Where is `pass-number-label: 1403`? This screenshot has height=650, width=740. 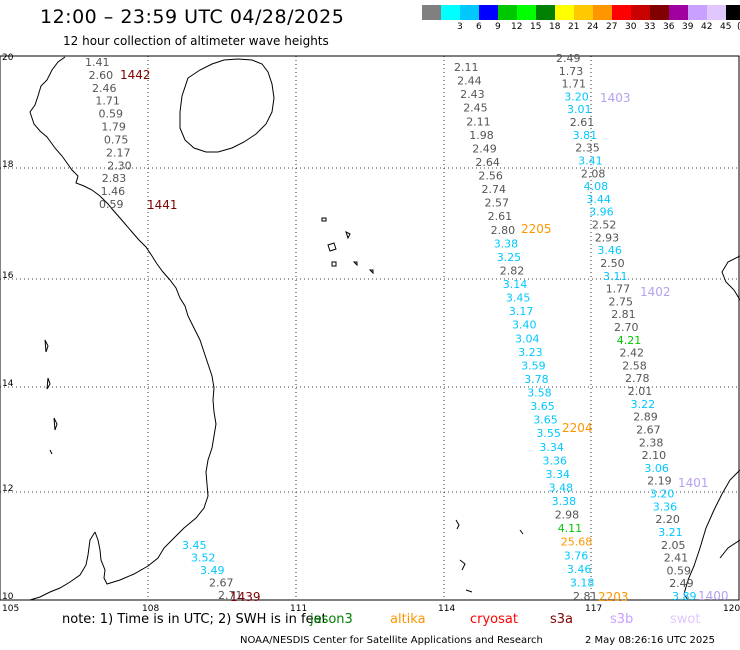 pass-number-label: 1403 is located at coordinates (615, 98).